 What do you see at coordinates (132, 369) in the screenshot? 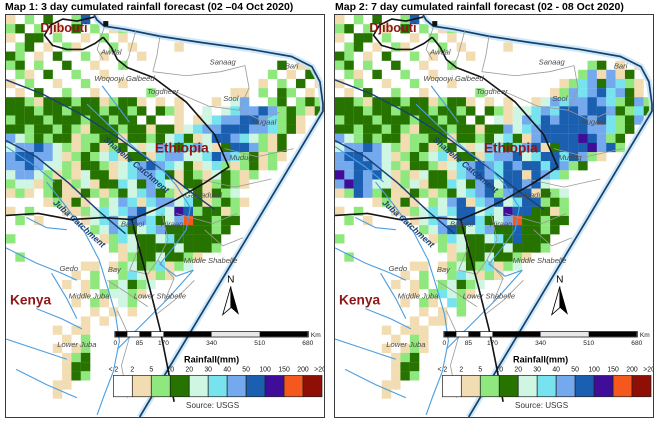
I see `legend-label: 2` at bounding box center [132, 369].